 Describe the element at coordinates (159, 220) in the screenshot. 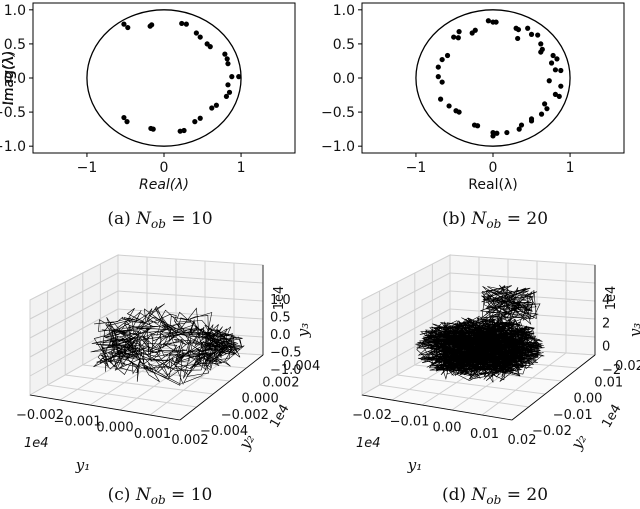

I see `caption-a: (a) Nob = 10` at that location.